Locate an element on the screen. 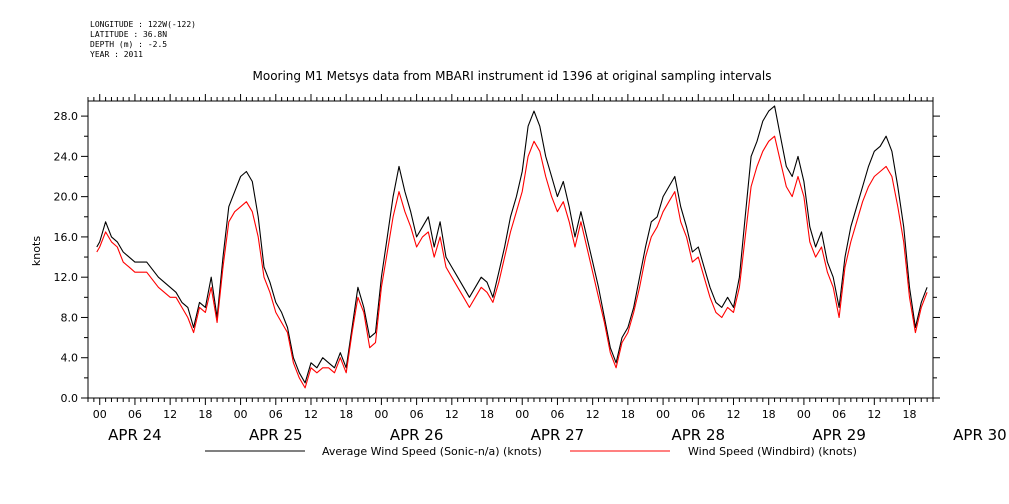 The width and height of the screenshot is (1009, 504). legend-label-2: Wind Speed (Windbird) (knots) is located at coordinates (772, 451).